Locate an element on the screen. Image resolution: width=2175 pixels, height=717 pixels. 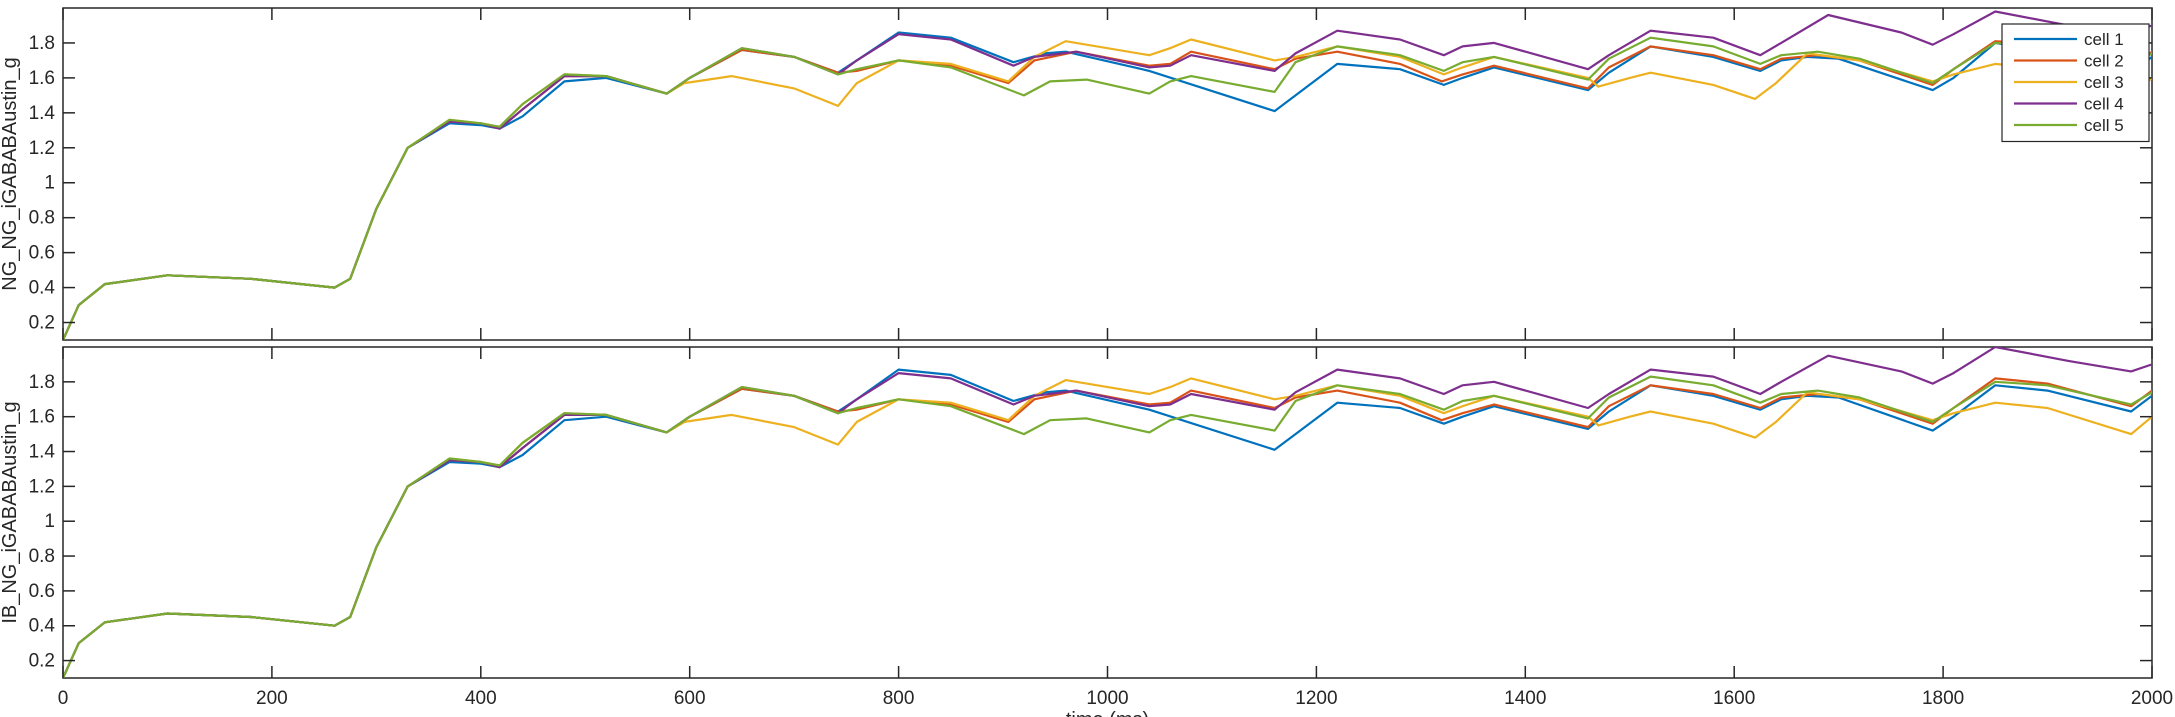
x-tick-label: 1600 is located at coordinates (1734, 698).